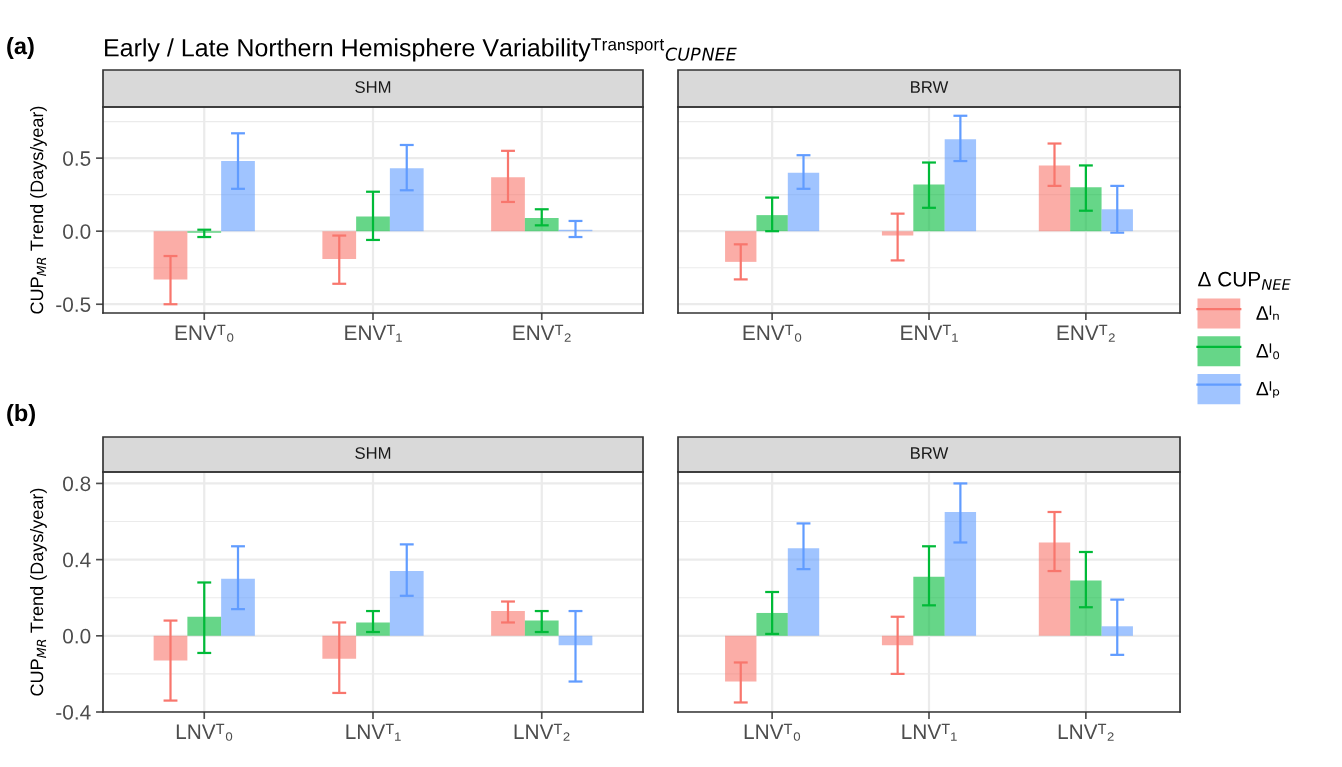 The height and width of the screenshot is (767, 1342). Describe the element at coordinates (421, 50) in the screenshot. I see `text: Early / Late Northern Hemisphere Variabilityᵀʳᵃⁿˢᵖᵒʳᵗ$_{CUPNEE}$` at that location.